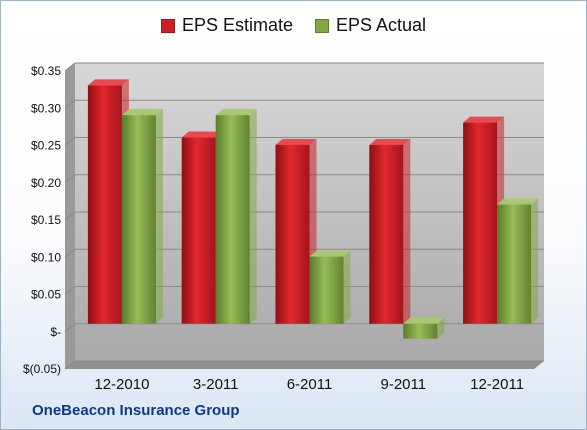  I want to click on legend-label-estimate: EPS Estimate, so click(237, 25).